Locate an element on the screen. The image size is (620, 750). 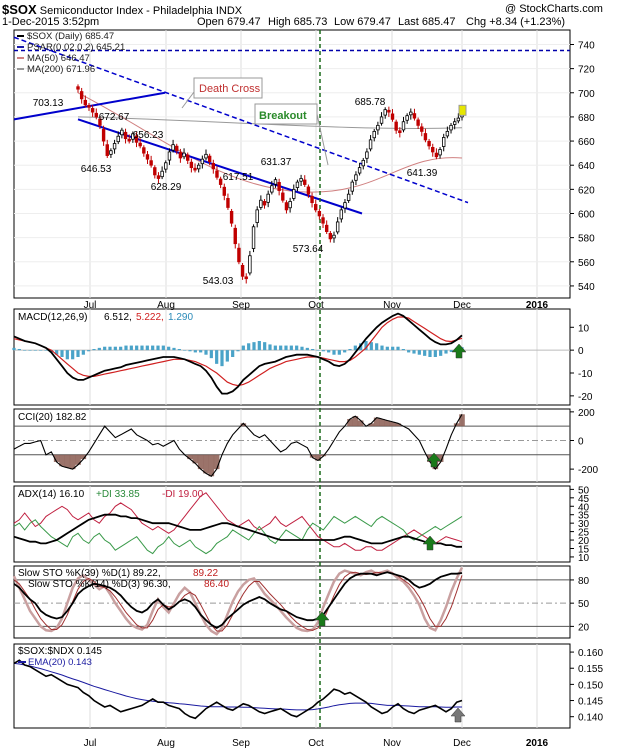
y-tick-label: 45 is located at coordinates (584, 499).